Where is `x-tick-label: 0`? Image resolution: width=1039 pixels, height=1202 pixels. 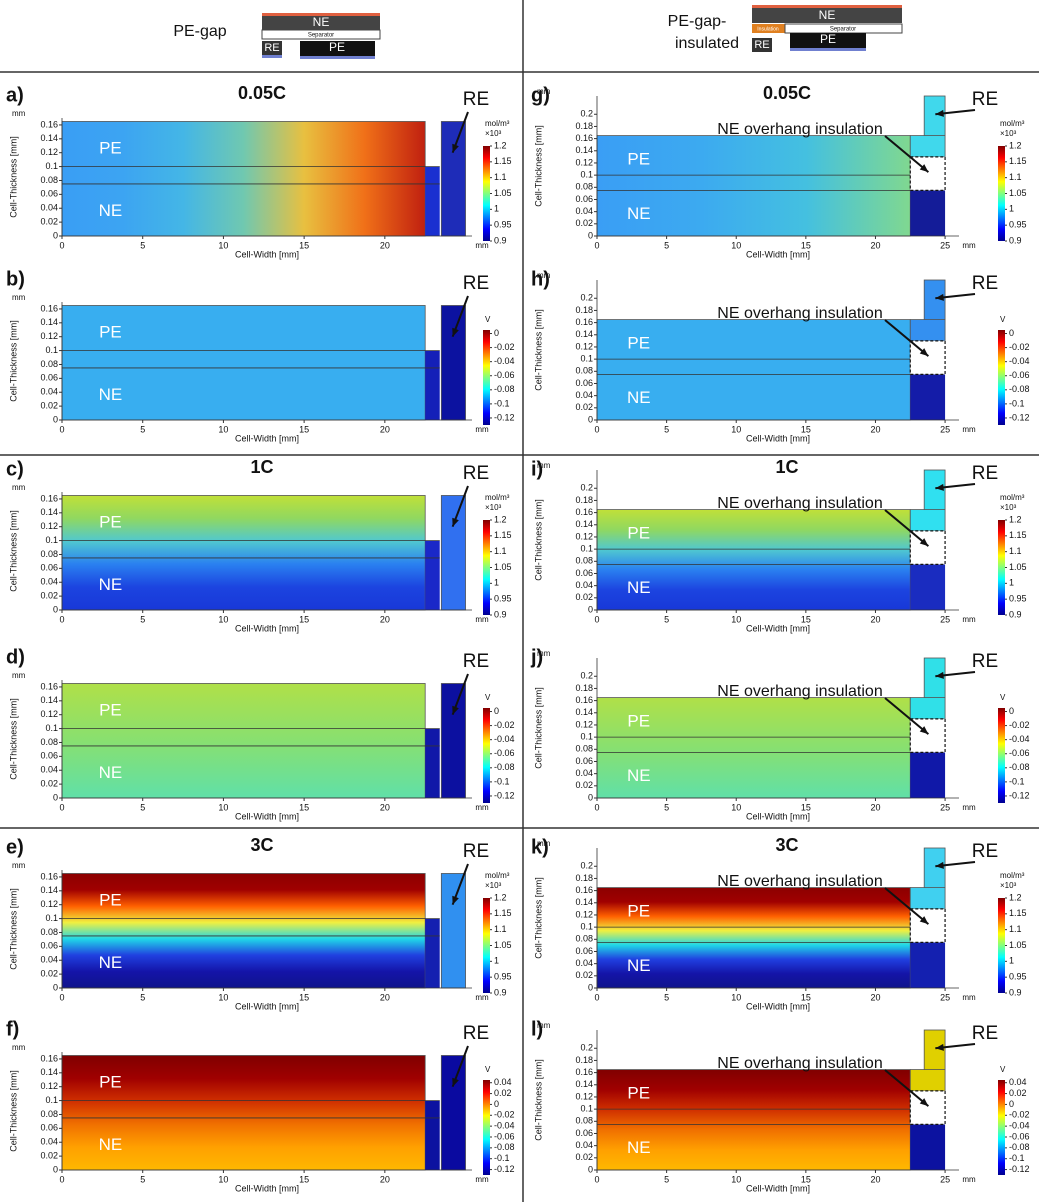 x-tick-label: 0 is located at coordinates (596, 245).